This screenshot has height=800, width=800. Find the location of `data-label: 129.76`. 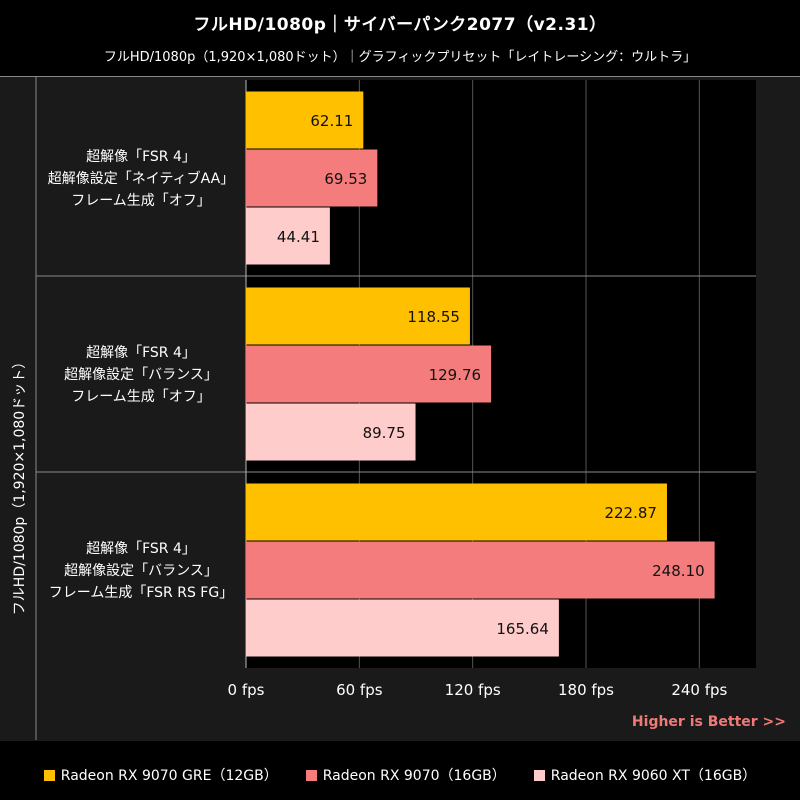

data-label: 129.76 is located at coordinates (455, 375).